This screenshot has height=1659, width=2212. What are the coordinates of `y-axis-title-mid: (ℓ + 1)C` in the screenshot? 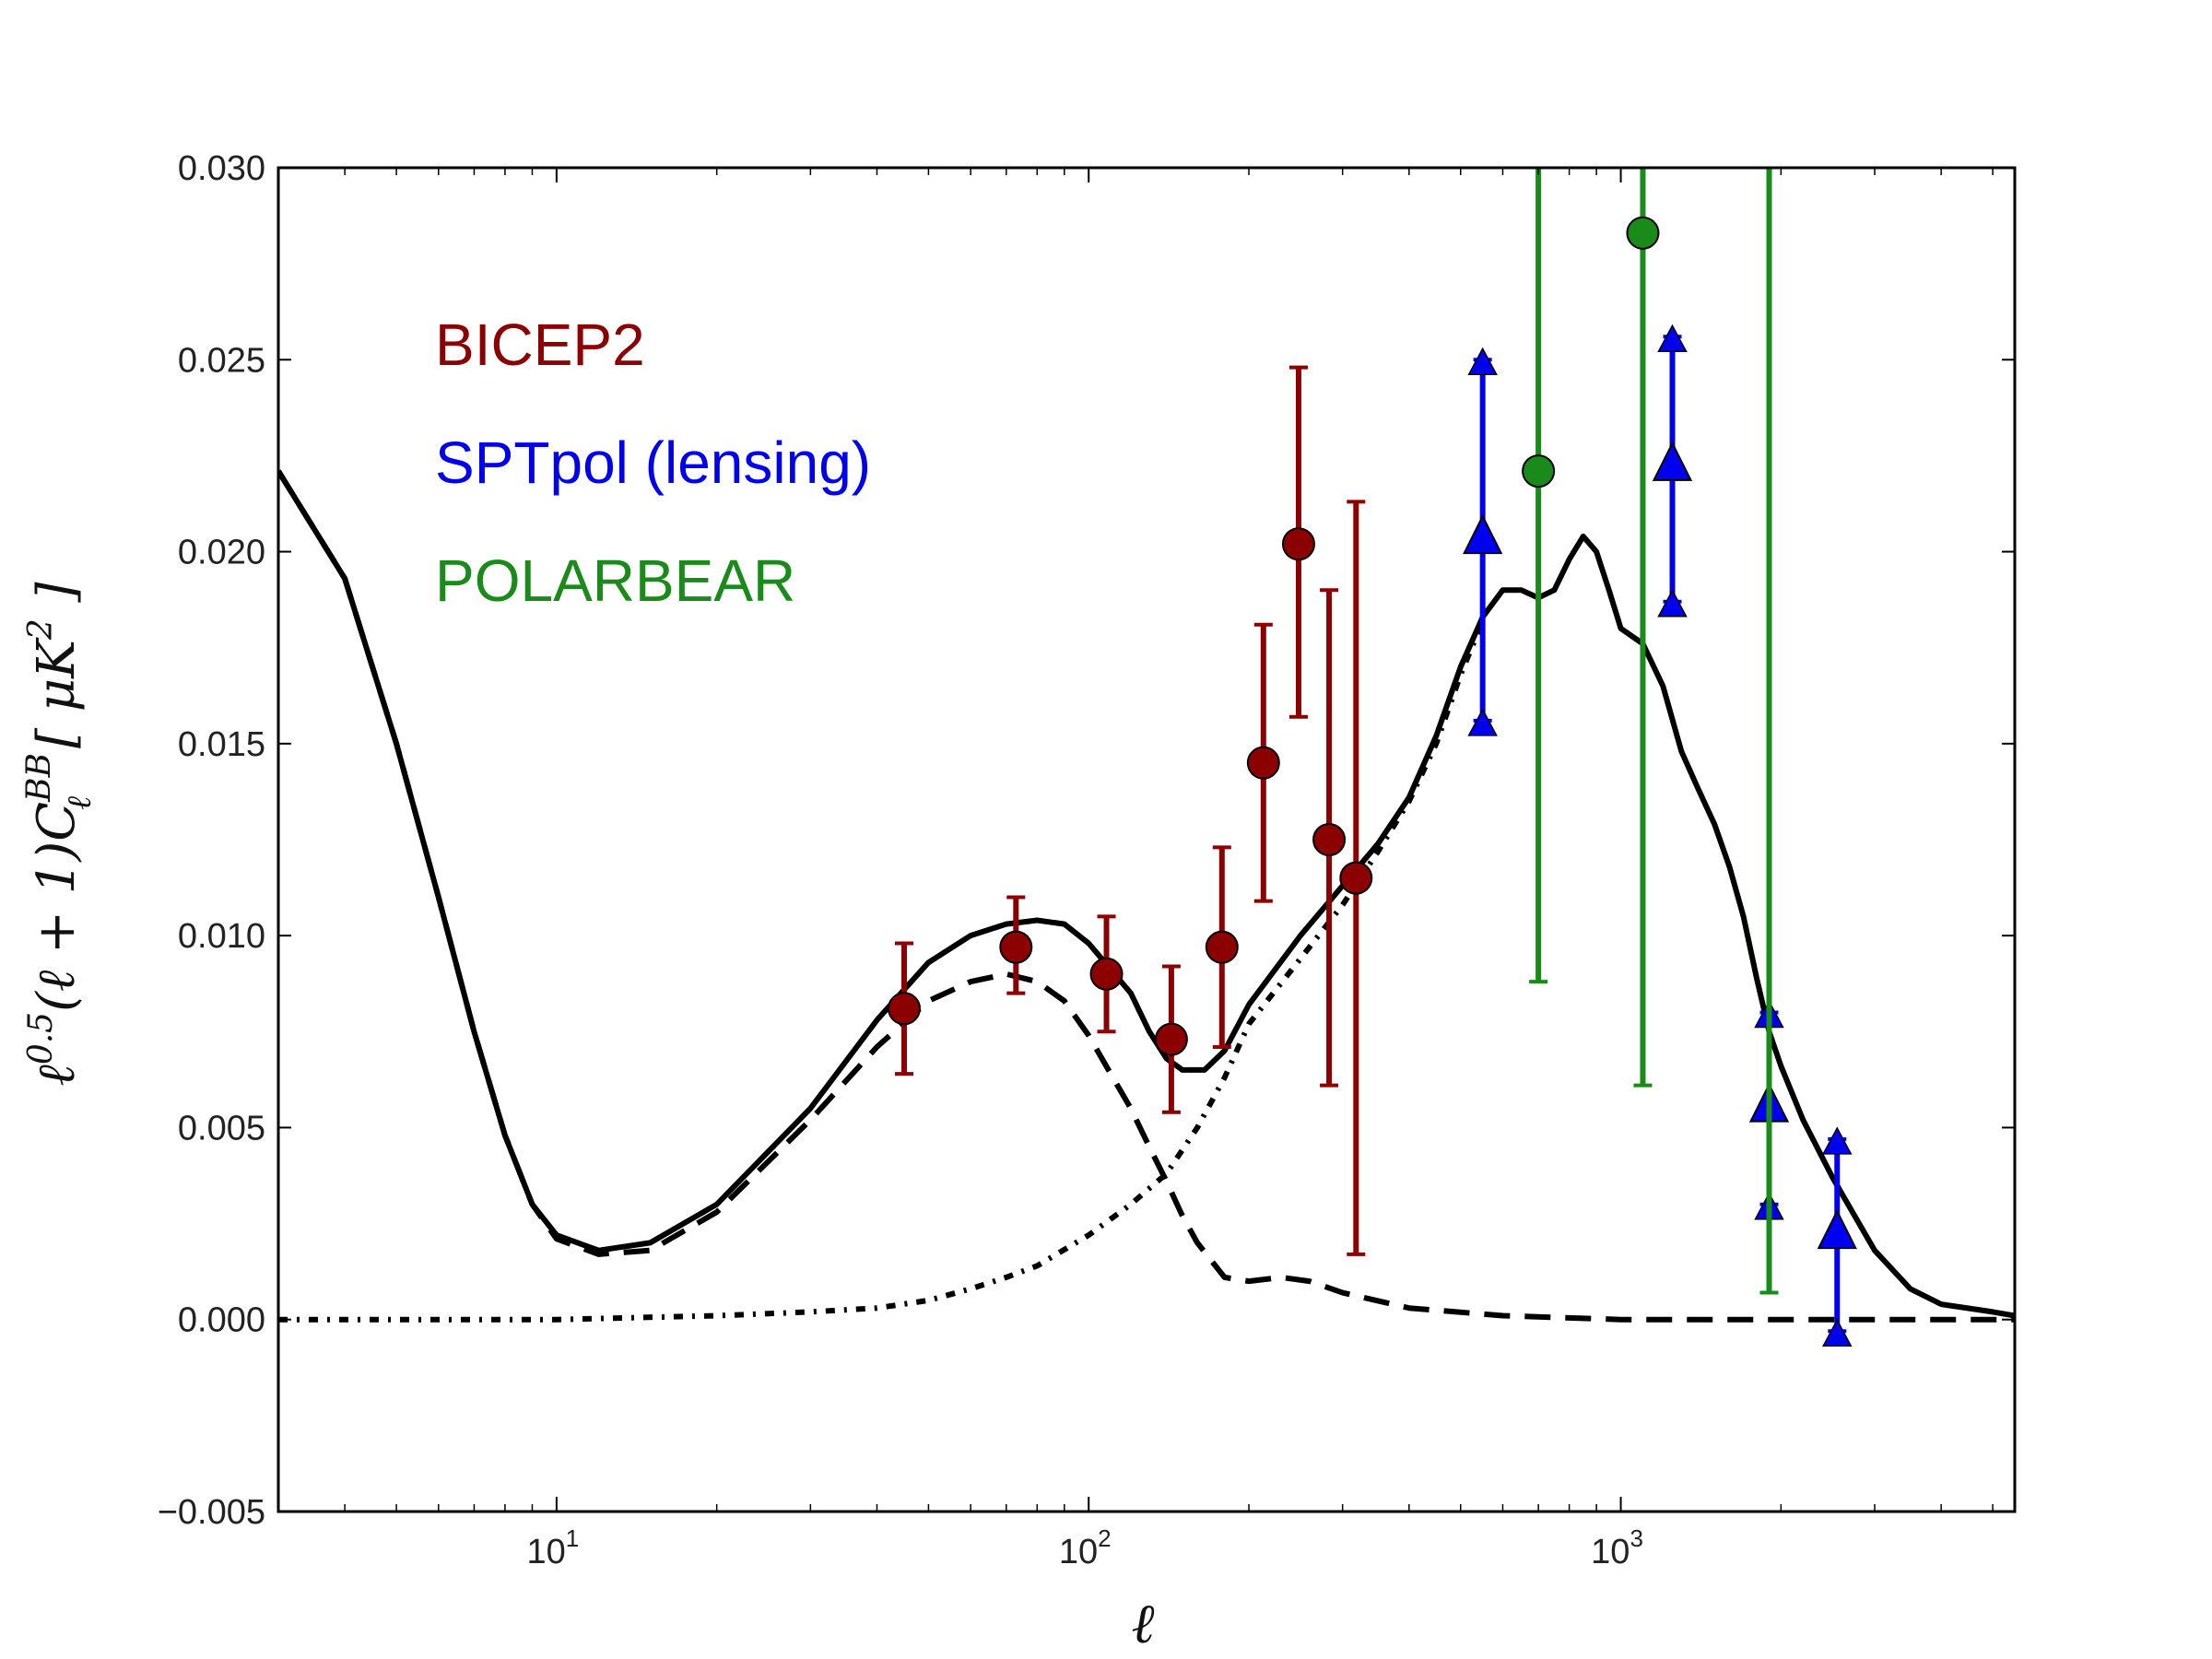 It's located at (57, 907).